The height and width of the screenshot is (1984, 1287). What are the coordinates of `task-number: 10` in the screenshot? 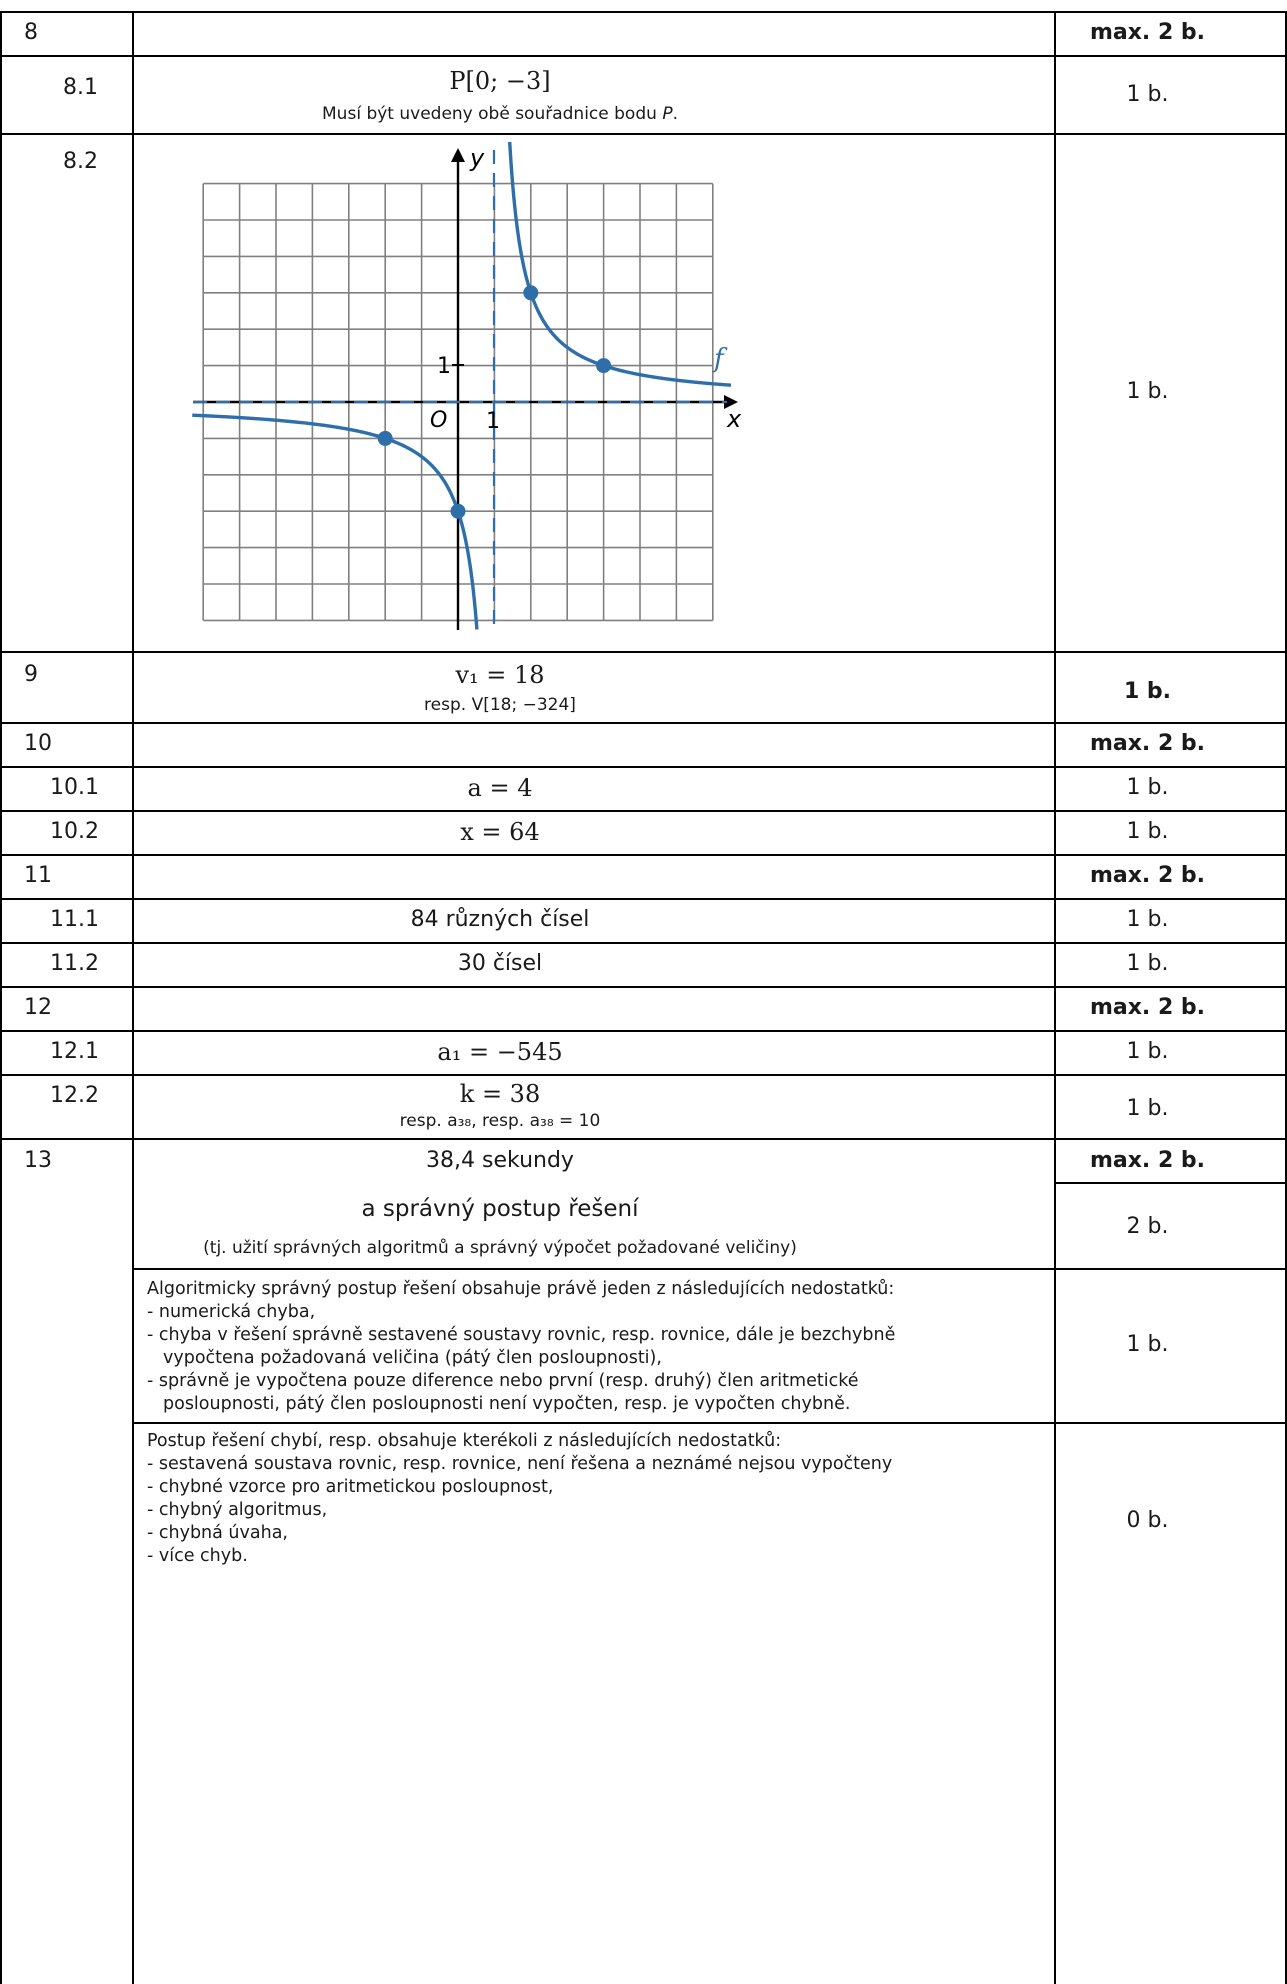 It's located at (38, 743).